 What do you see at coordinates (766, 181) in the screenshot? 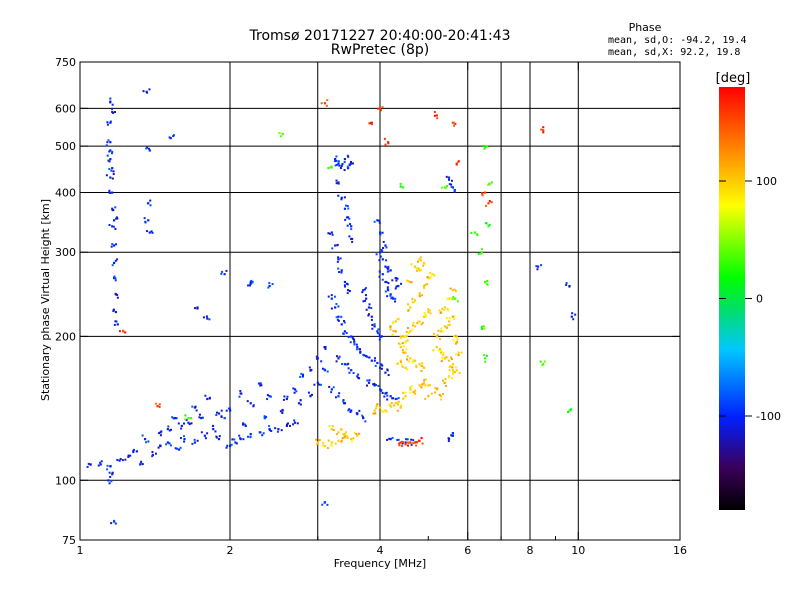
I see `colorbar-tick-label: 100` at bounding box center [766, 181].